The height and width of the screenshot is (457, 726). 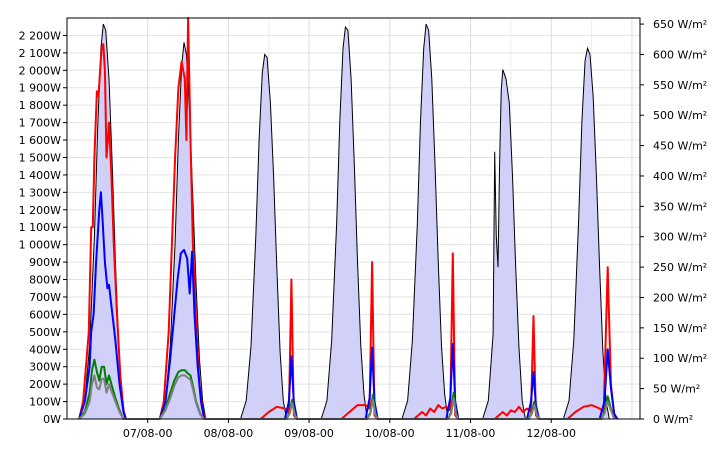 I want to click on left-tick-label: 1 000W, so click(x=40, y=245).